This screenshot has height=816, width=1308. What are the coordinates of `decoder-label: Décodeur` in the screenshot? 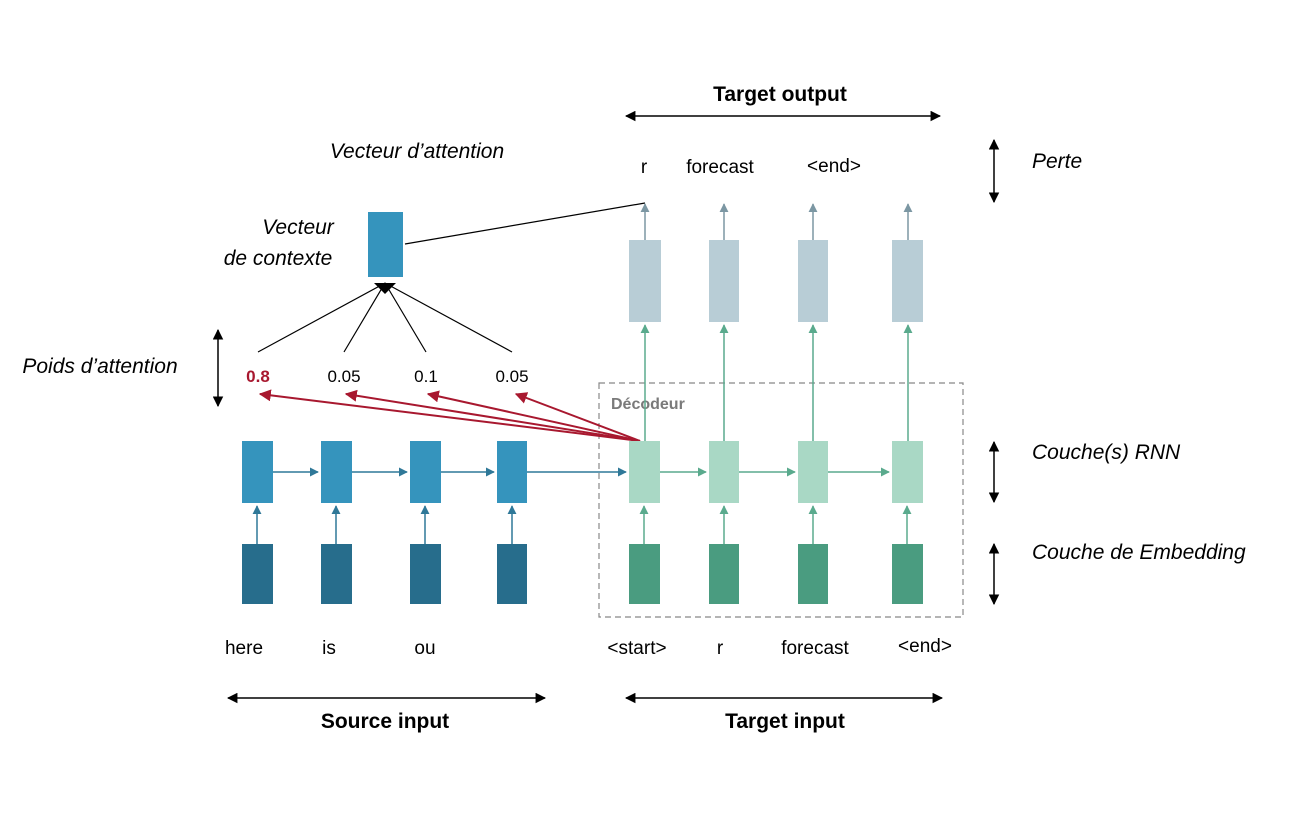 It's located at (648, 404).